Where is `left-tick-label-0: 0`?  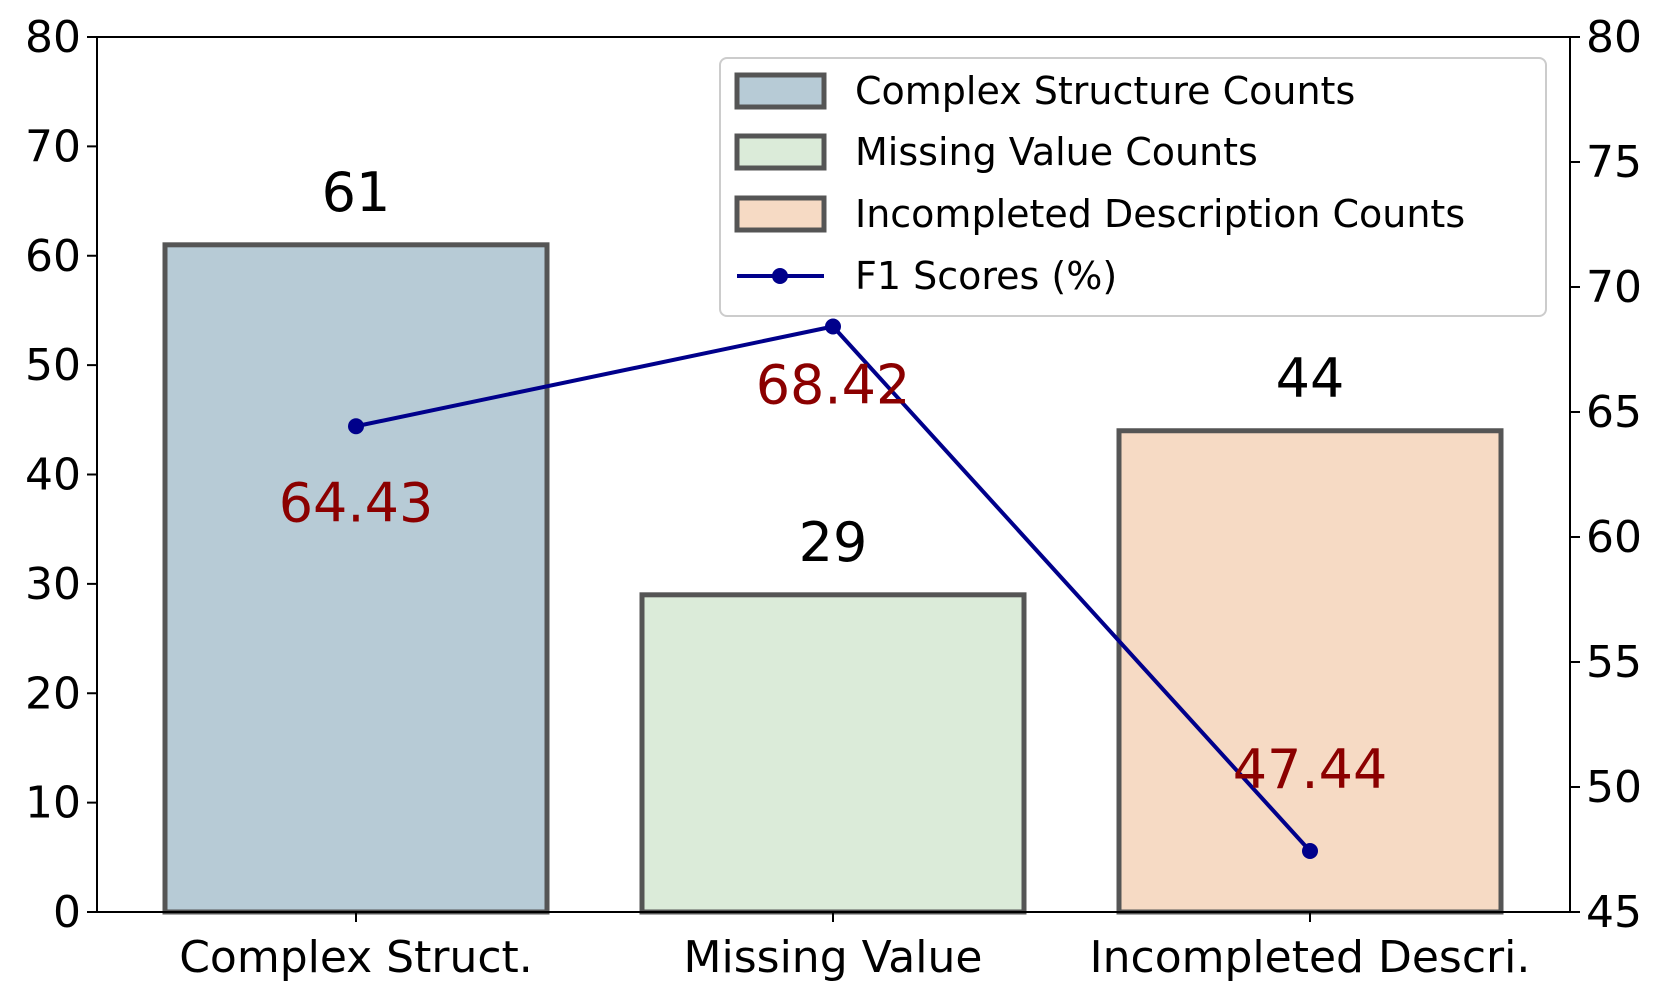 left-tick-label-0: 0 is located at coordinates (67, 912).